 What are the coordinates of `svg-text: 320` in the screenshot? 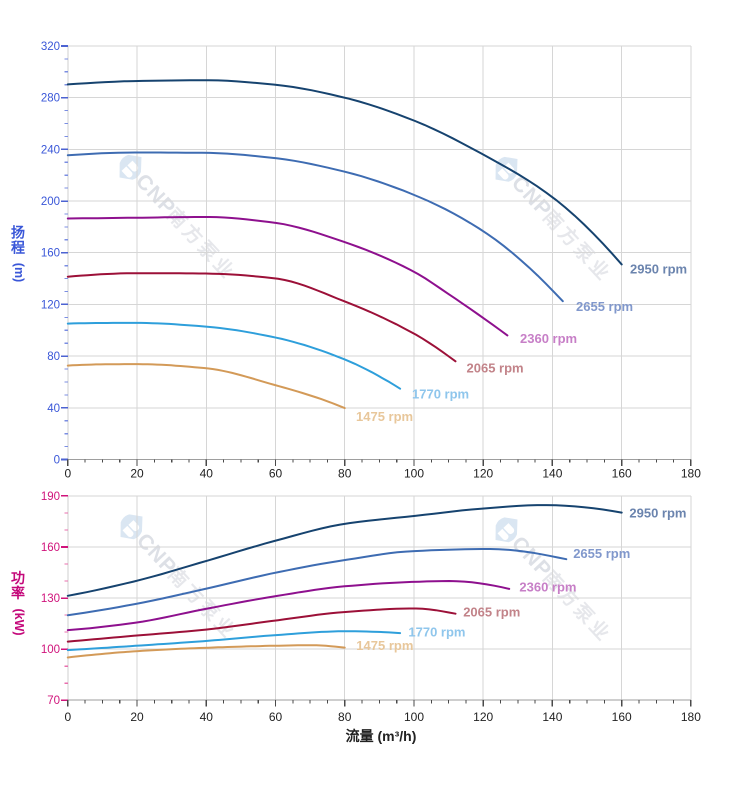 It's located at (50, 47).